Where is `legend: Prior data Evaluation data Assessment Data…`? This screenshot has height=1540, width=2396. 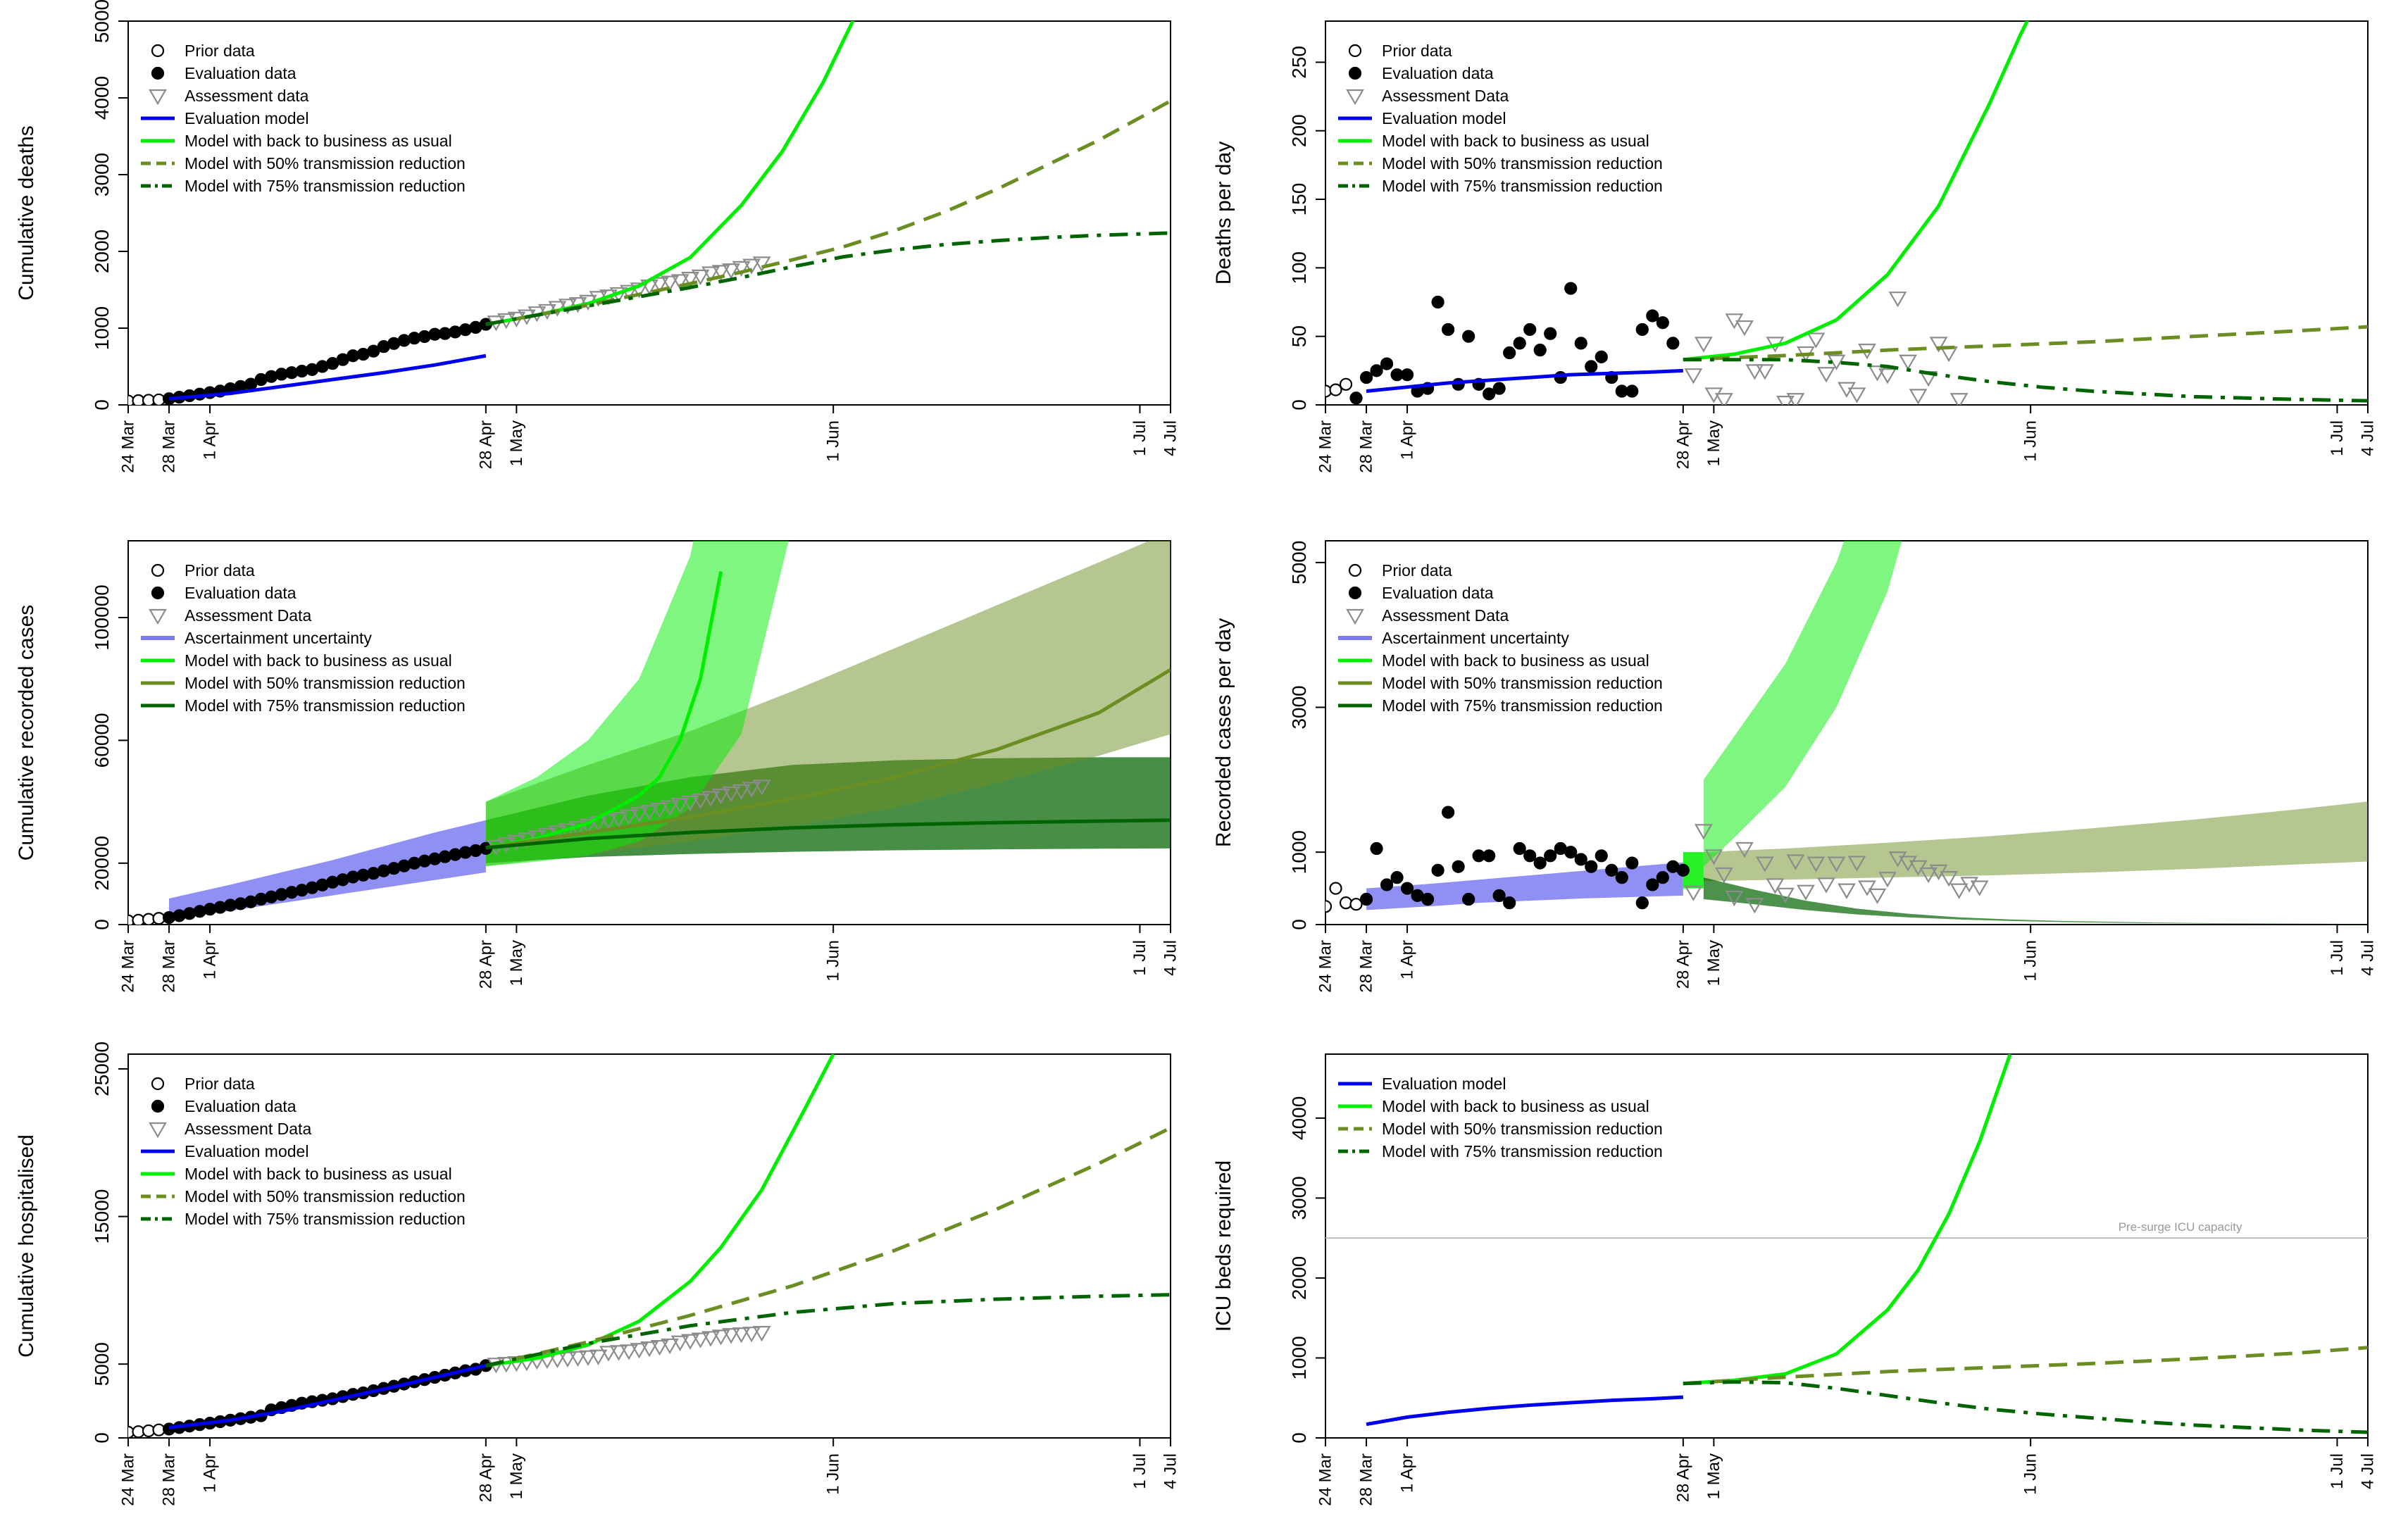 legend: Prior data Evaluation data Assessment Data… is located at coordinates (303, 1152).